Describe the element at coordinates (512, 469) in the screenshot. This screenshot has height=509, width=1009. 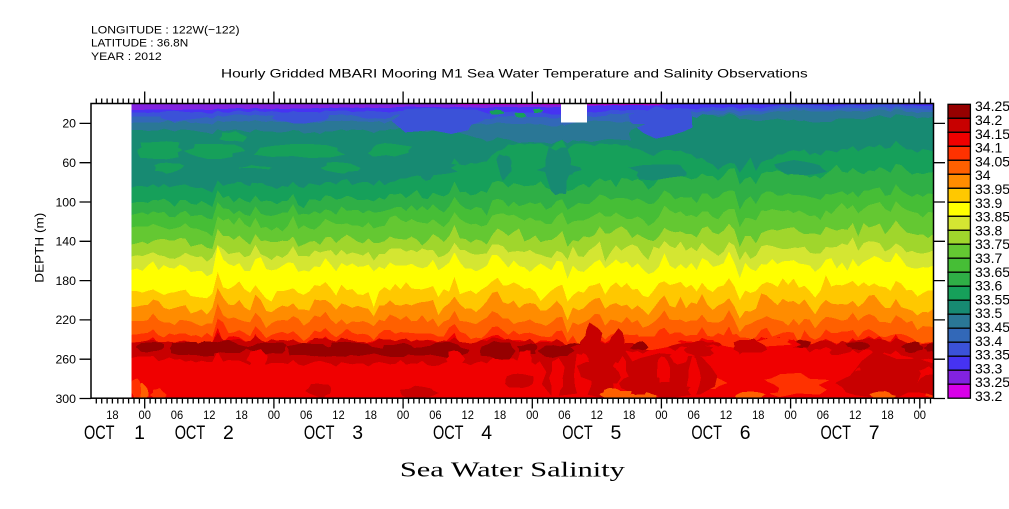
I see `svg-text: Sea Water Salinity` at that location.